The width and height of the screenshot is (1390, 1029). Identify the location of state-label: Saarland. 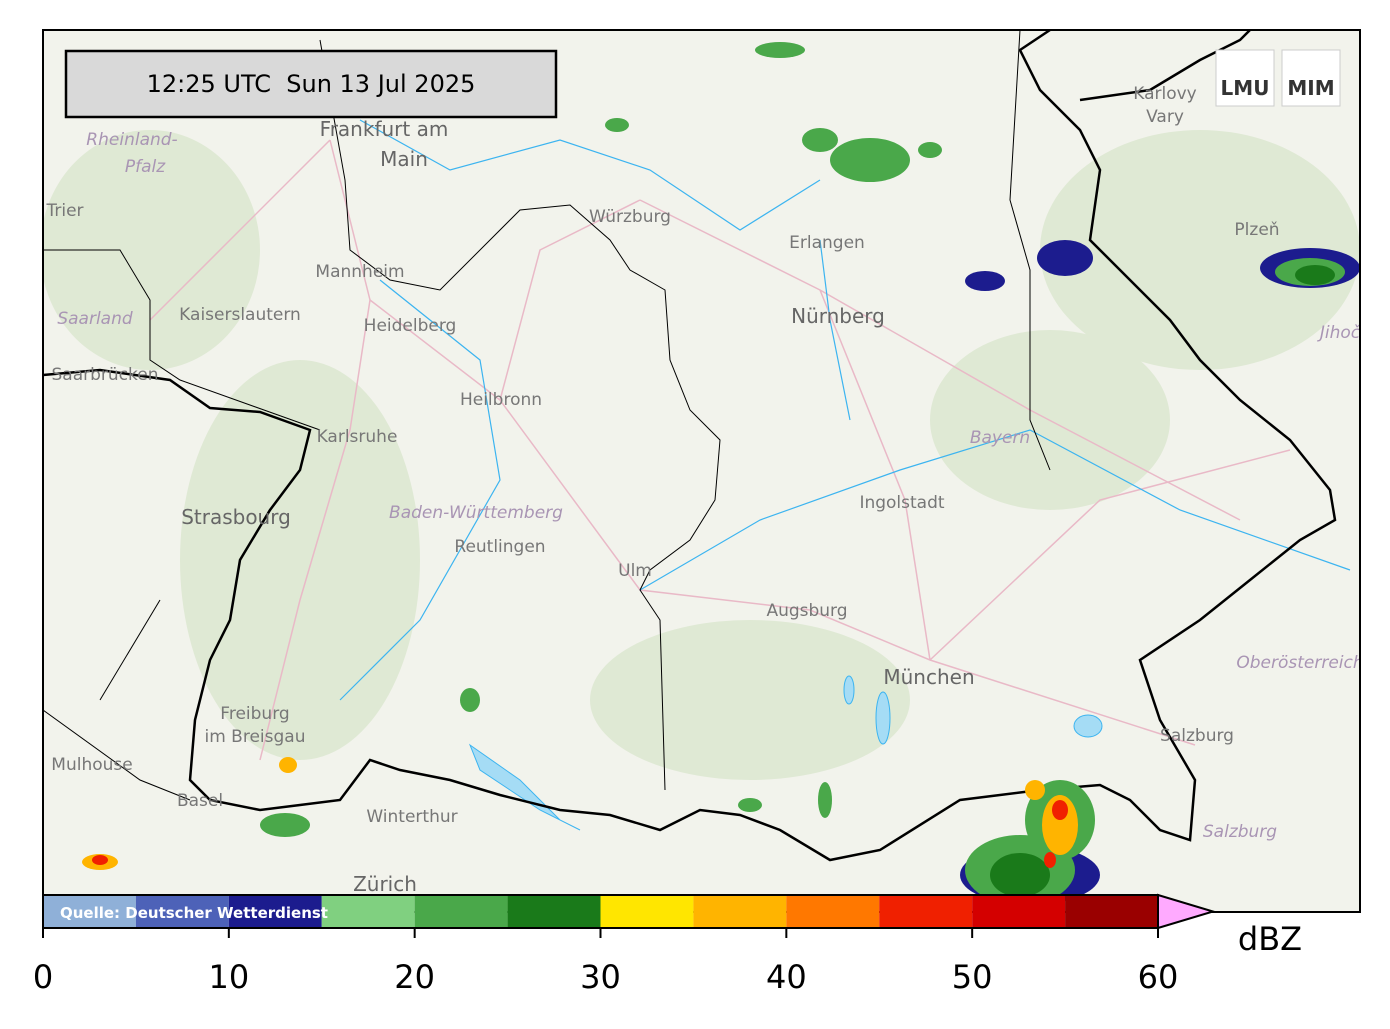
(95, 319).